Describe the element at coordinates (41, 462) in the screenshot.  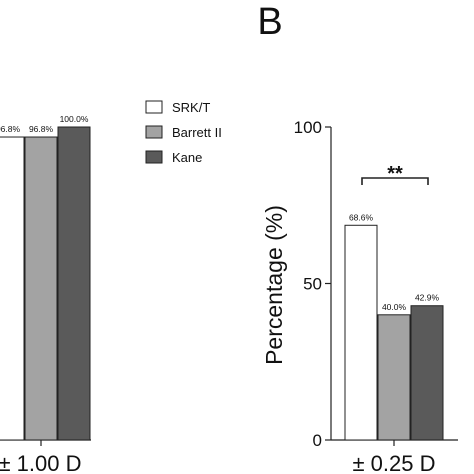
I see `left-category-label: ± 1.00 D` at that location.